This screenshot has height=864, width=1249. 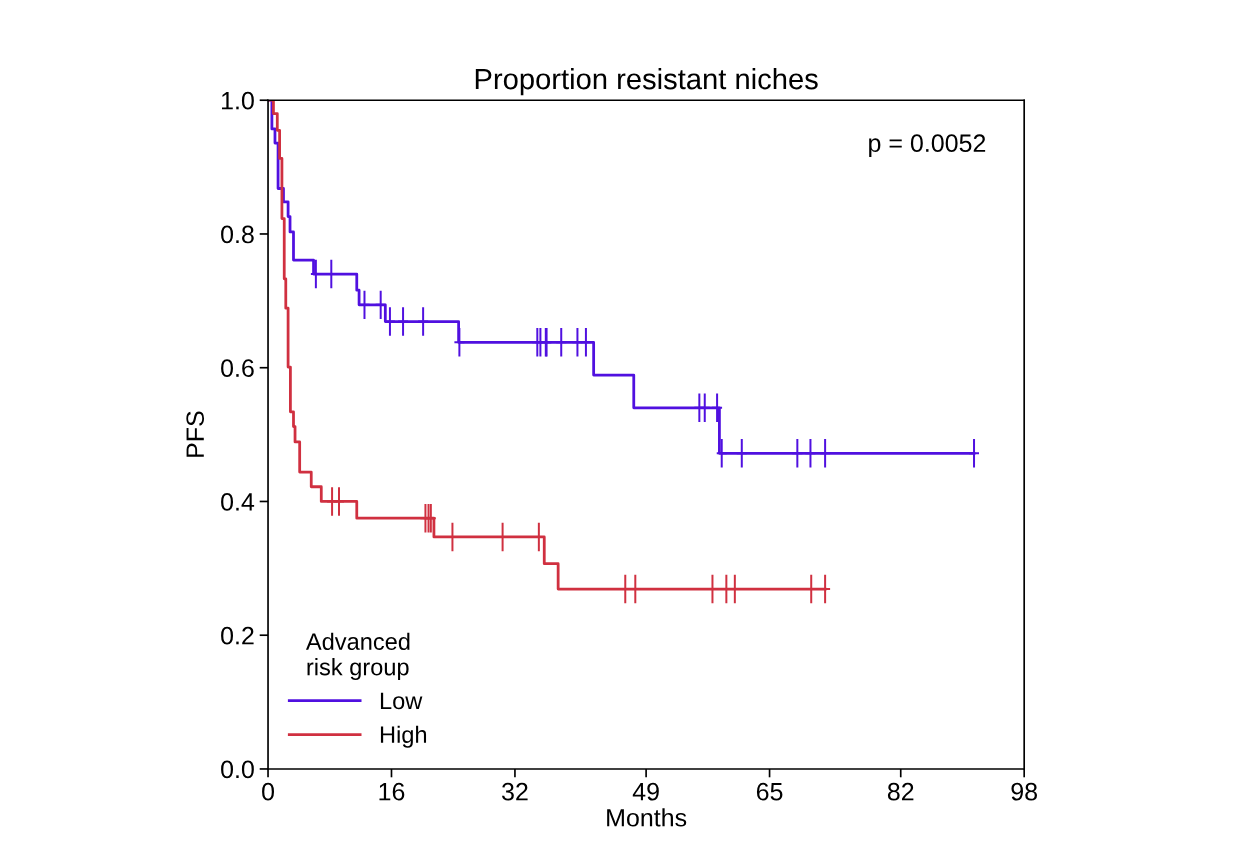 What do you see at coordinates (268, 791) in the screenshot?
I see `x-tick-label: 0` at bounding box center [268, 791].